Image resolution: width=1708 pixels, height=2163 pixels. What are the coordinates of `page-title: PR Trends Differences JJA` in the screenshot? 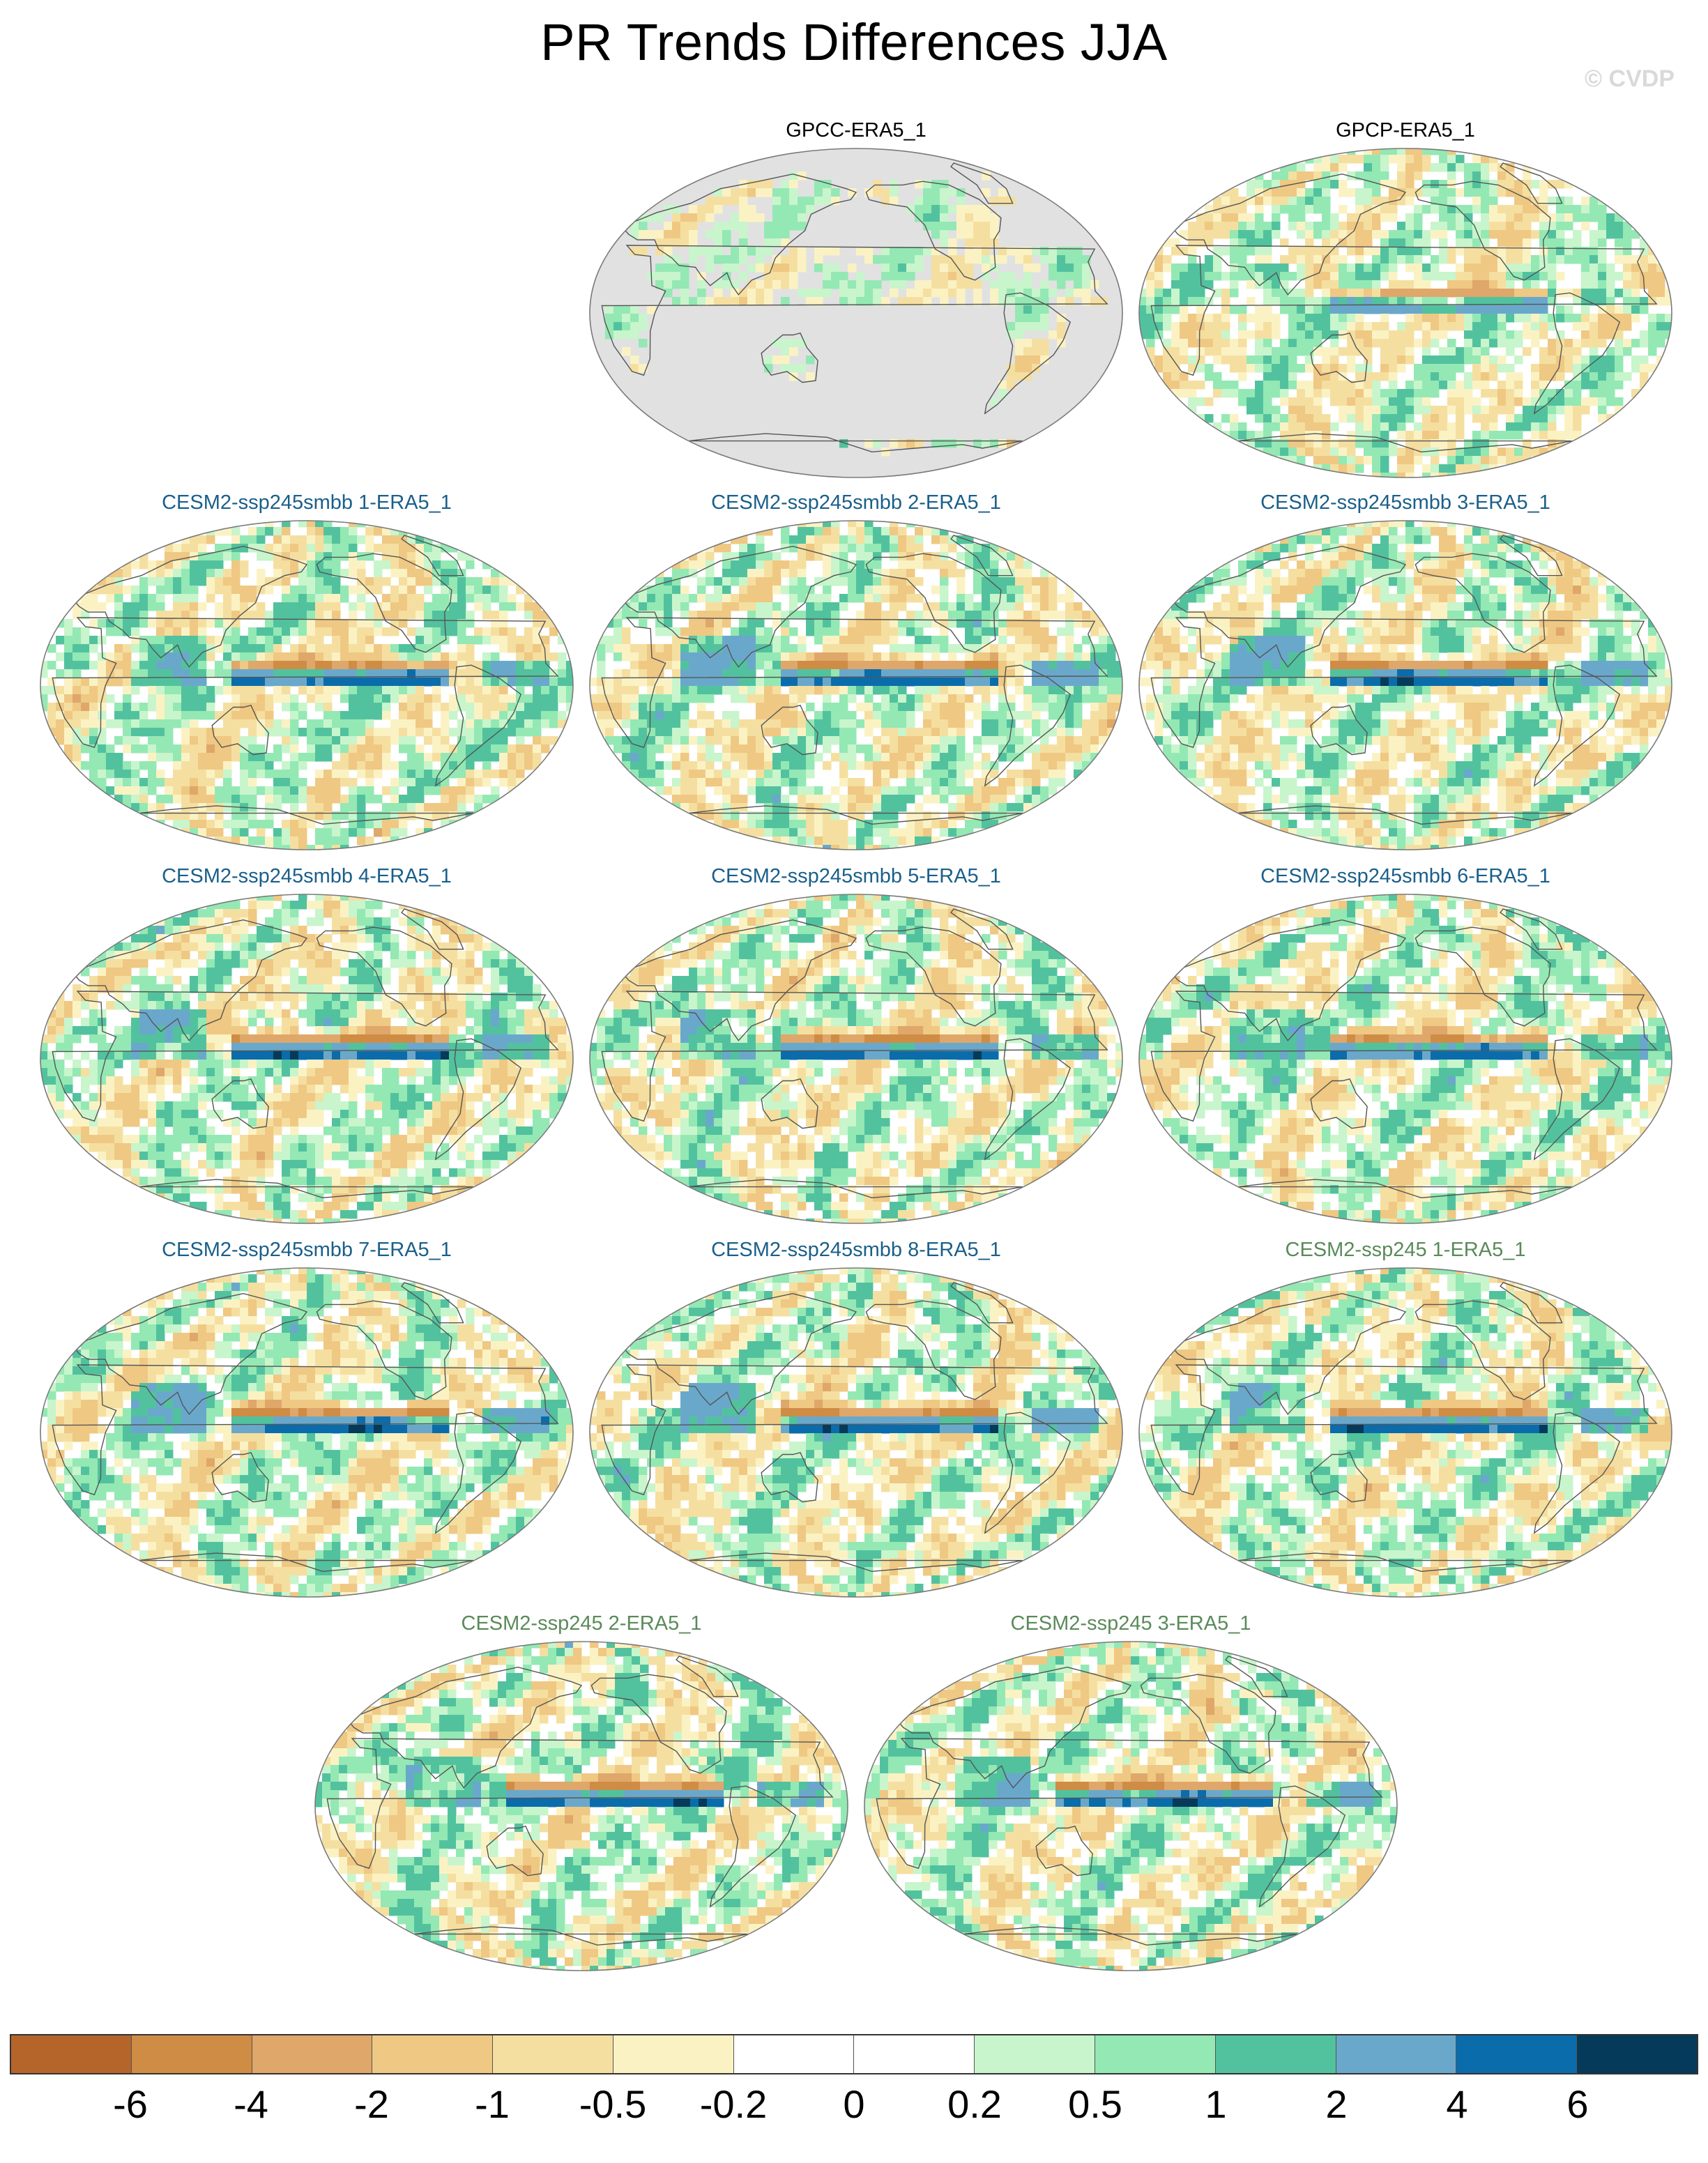 It's located at (854, 43).